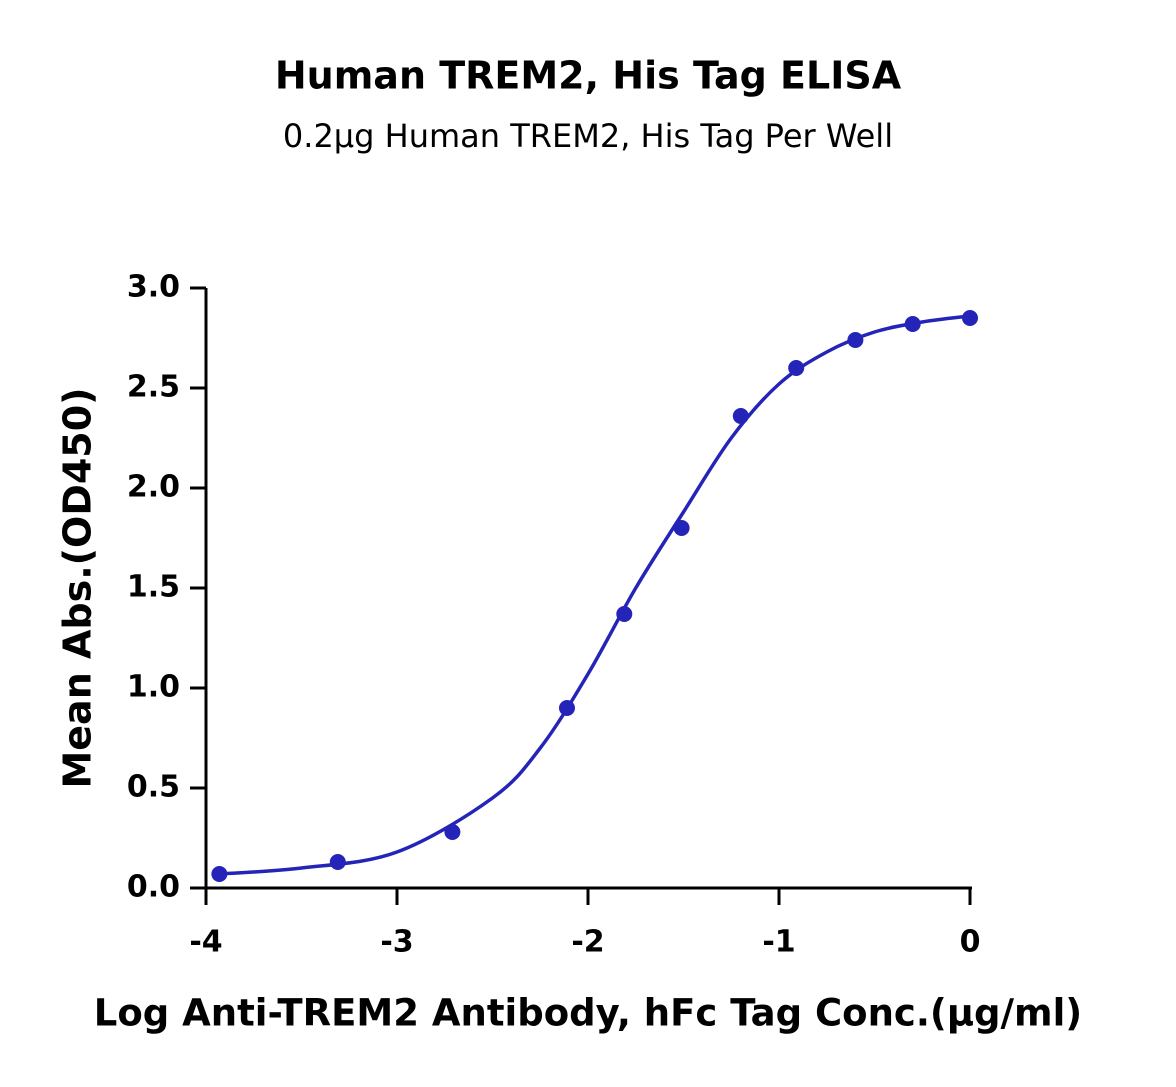 This screenshot has height=1087, width=1176. What do you see at coordinates (778, 942) in the screenshot?
I see `x-tick-label: -1` at bounding box center [778, 942].